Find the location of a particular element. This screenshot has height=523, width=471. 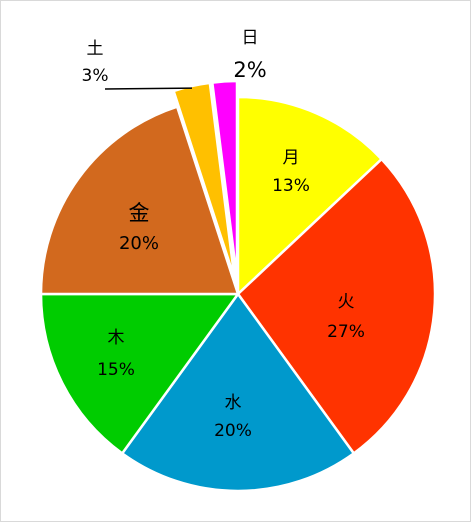

data-label-sat-name: 土 is located at coordinates (95, 49).